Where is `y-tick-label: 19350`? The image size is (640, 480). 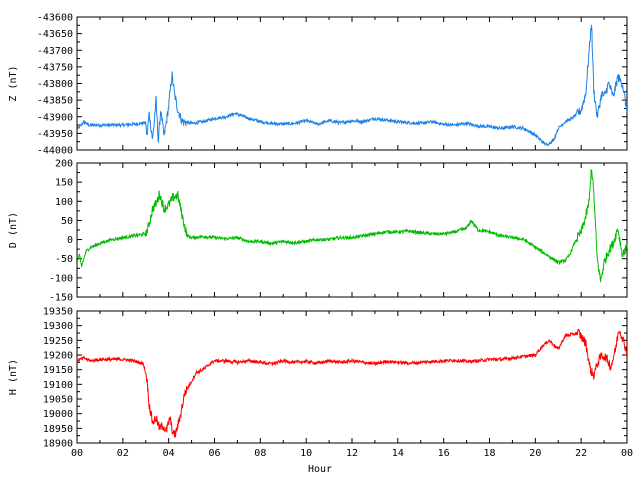 y-tick-label: 19350 is located at coordinates (58, 312).